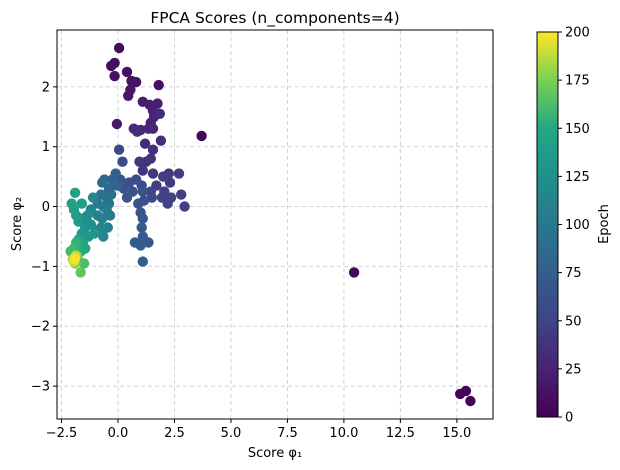  What do you see at coordinates (343, 433) in the screenshot?
I see `x-tick-label: 10.0` at bounding box center [343, 433].